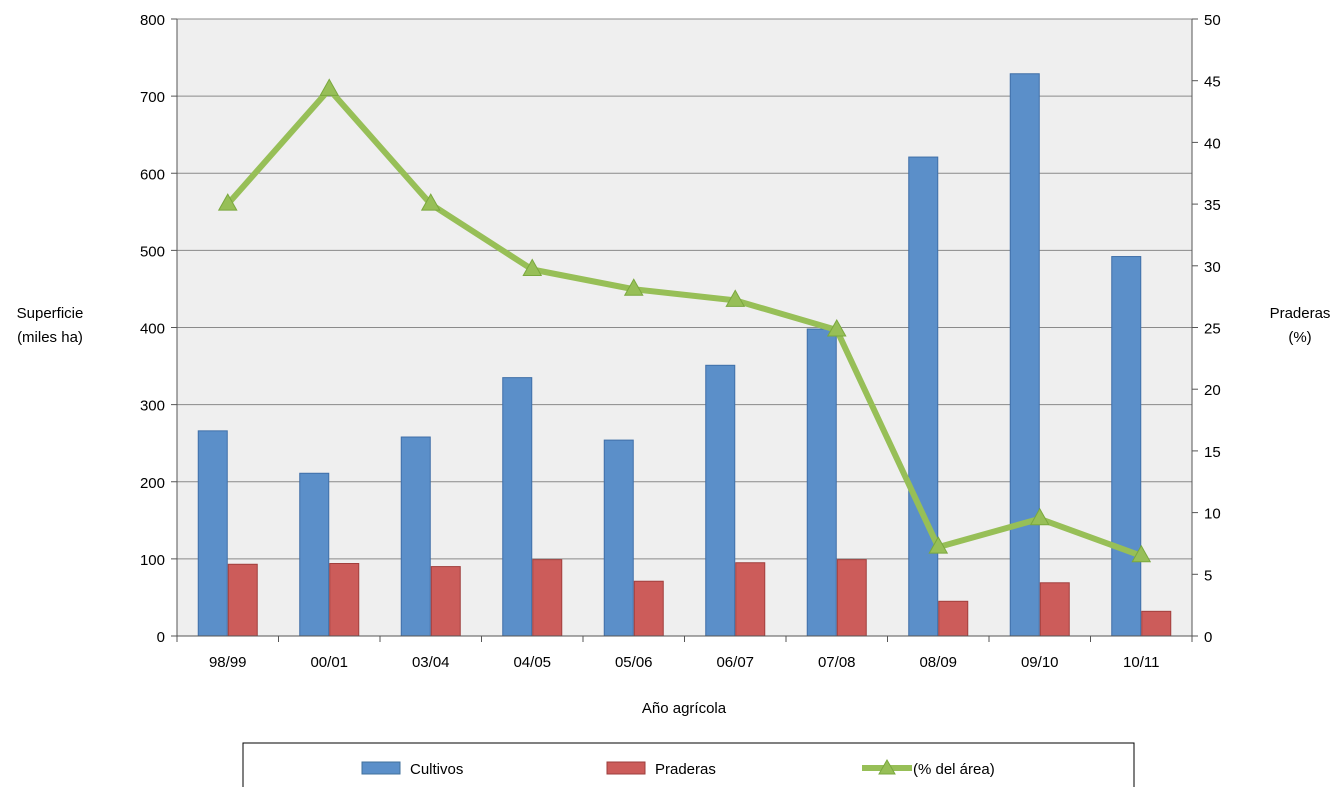  I want to click on y-ticks-left: 0 100 200 300 400 500 600 700 800, so click(158, 329).